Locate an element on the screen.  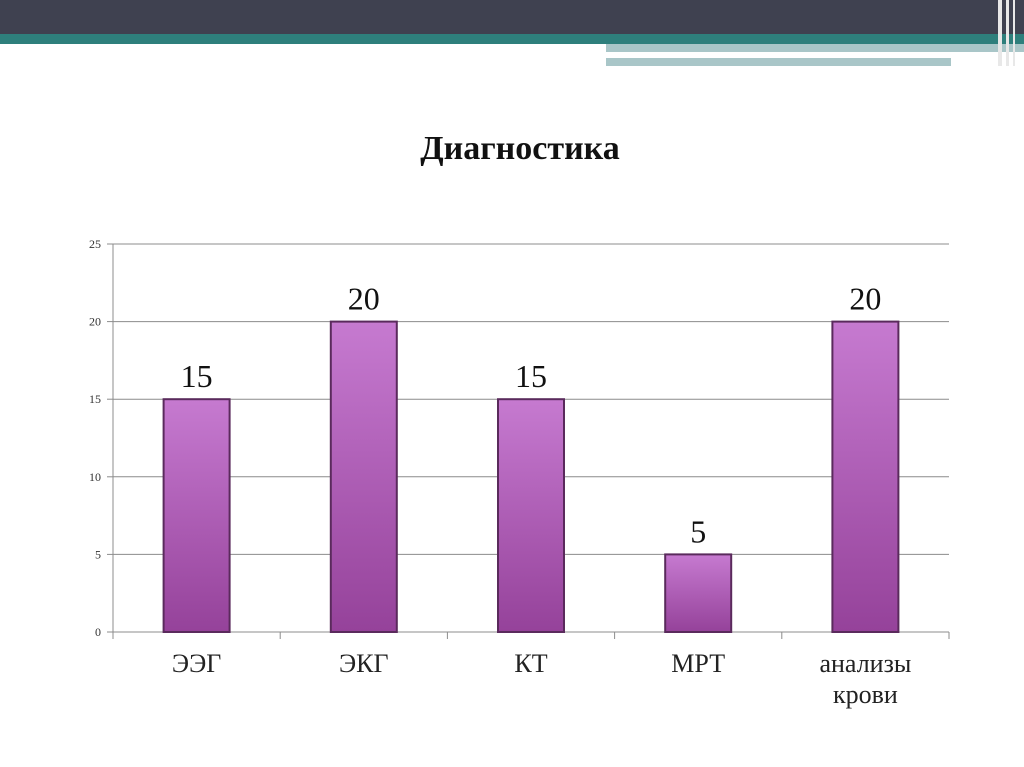
y-tick-label: 25 is located at coordinates (95, 244).